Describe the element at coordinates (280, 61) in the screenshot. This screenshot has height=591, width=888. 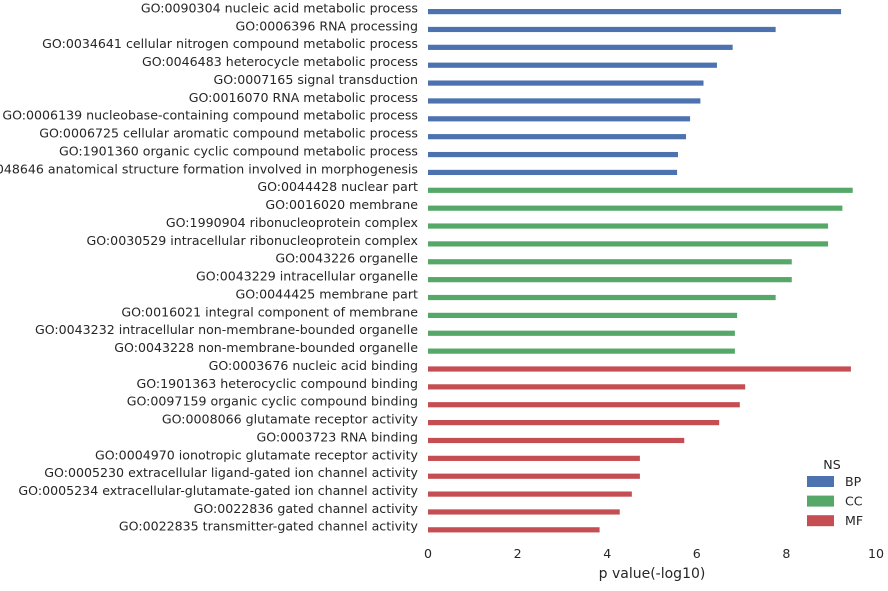
I see `category-label: GO:0046483 heterocycle metabolic process` at that location.